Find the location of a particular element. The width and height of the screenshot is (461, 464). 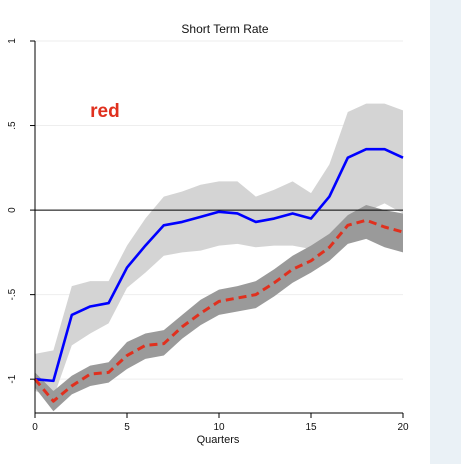

x-tick-label-1: 5 is located at coordinates (127, 427).